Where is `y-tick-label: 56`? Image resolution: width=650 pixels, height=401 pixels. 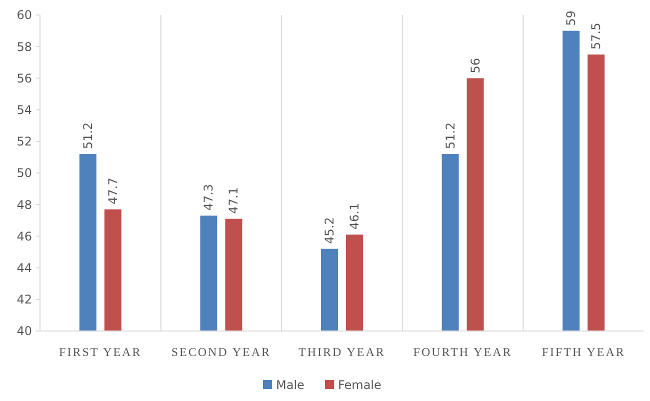 y-tick-label: 56 is located at coordinates (24, 78).